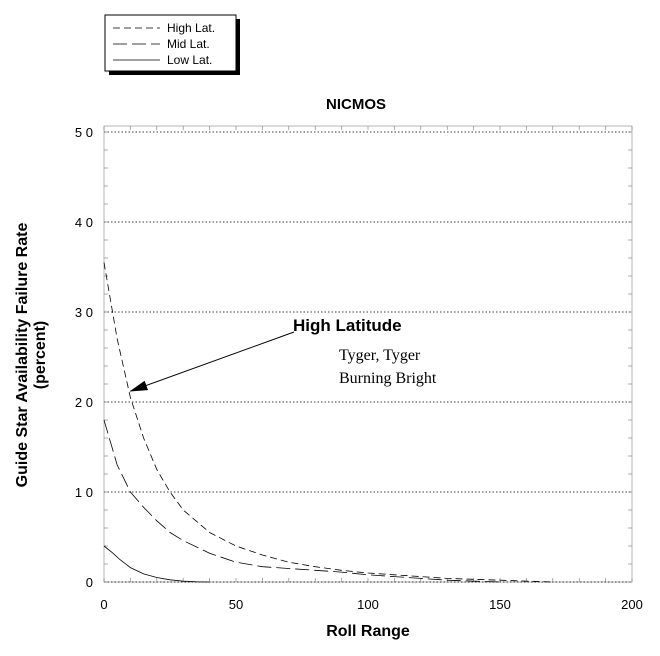 This screenshot has width=660, height=656. Describe the element at coordinates (22, 355) in the screenshot. I see `y-axis-label: Guide Star Availability Failure Rate` at that location.